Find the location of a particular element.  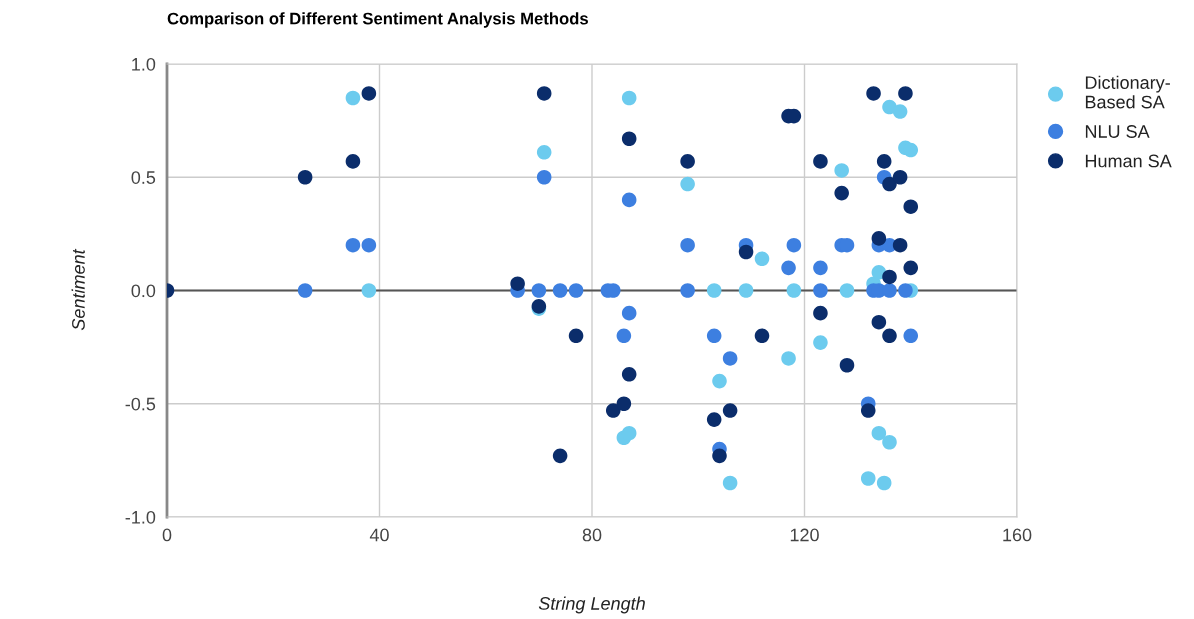

chart-title: Comparison of Different Sentiment Analysis Methods is located at coordinates (377, 20).